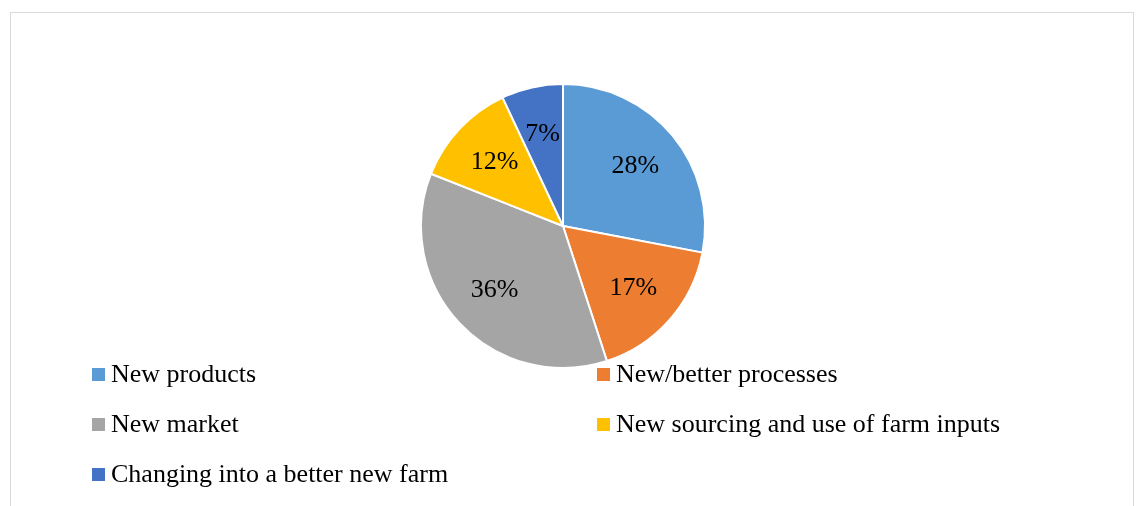 The image size is (1139, 506). What do you see at coordinates (494, 288) in the screenshot?
I see `data-label: 36%` at bounding box center [494, 288].